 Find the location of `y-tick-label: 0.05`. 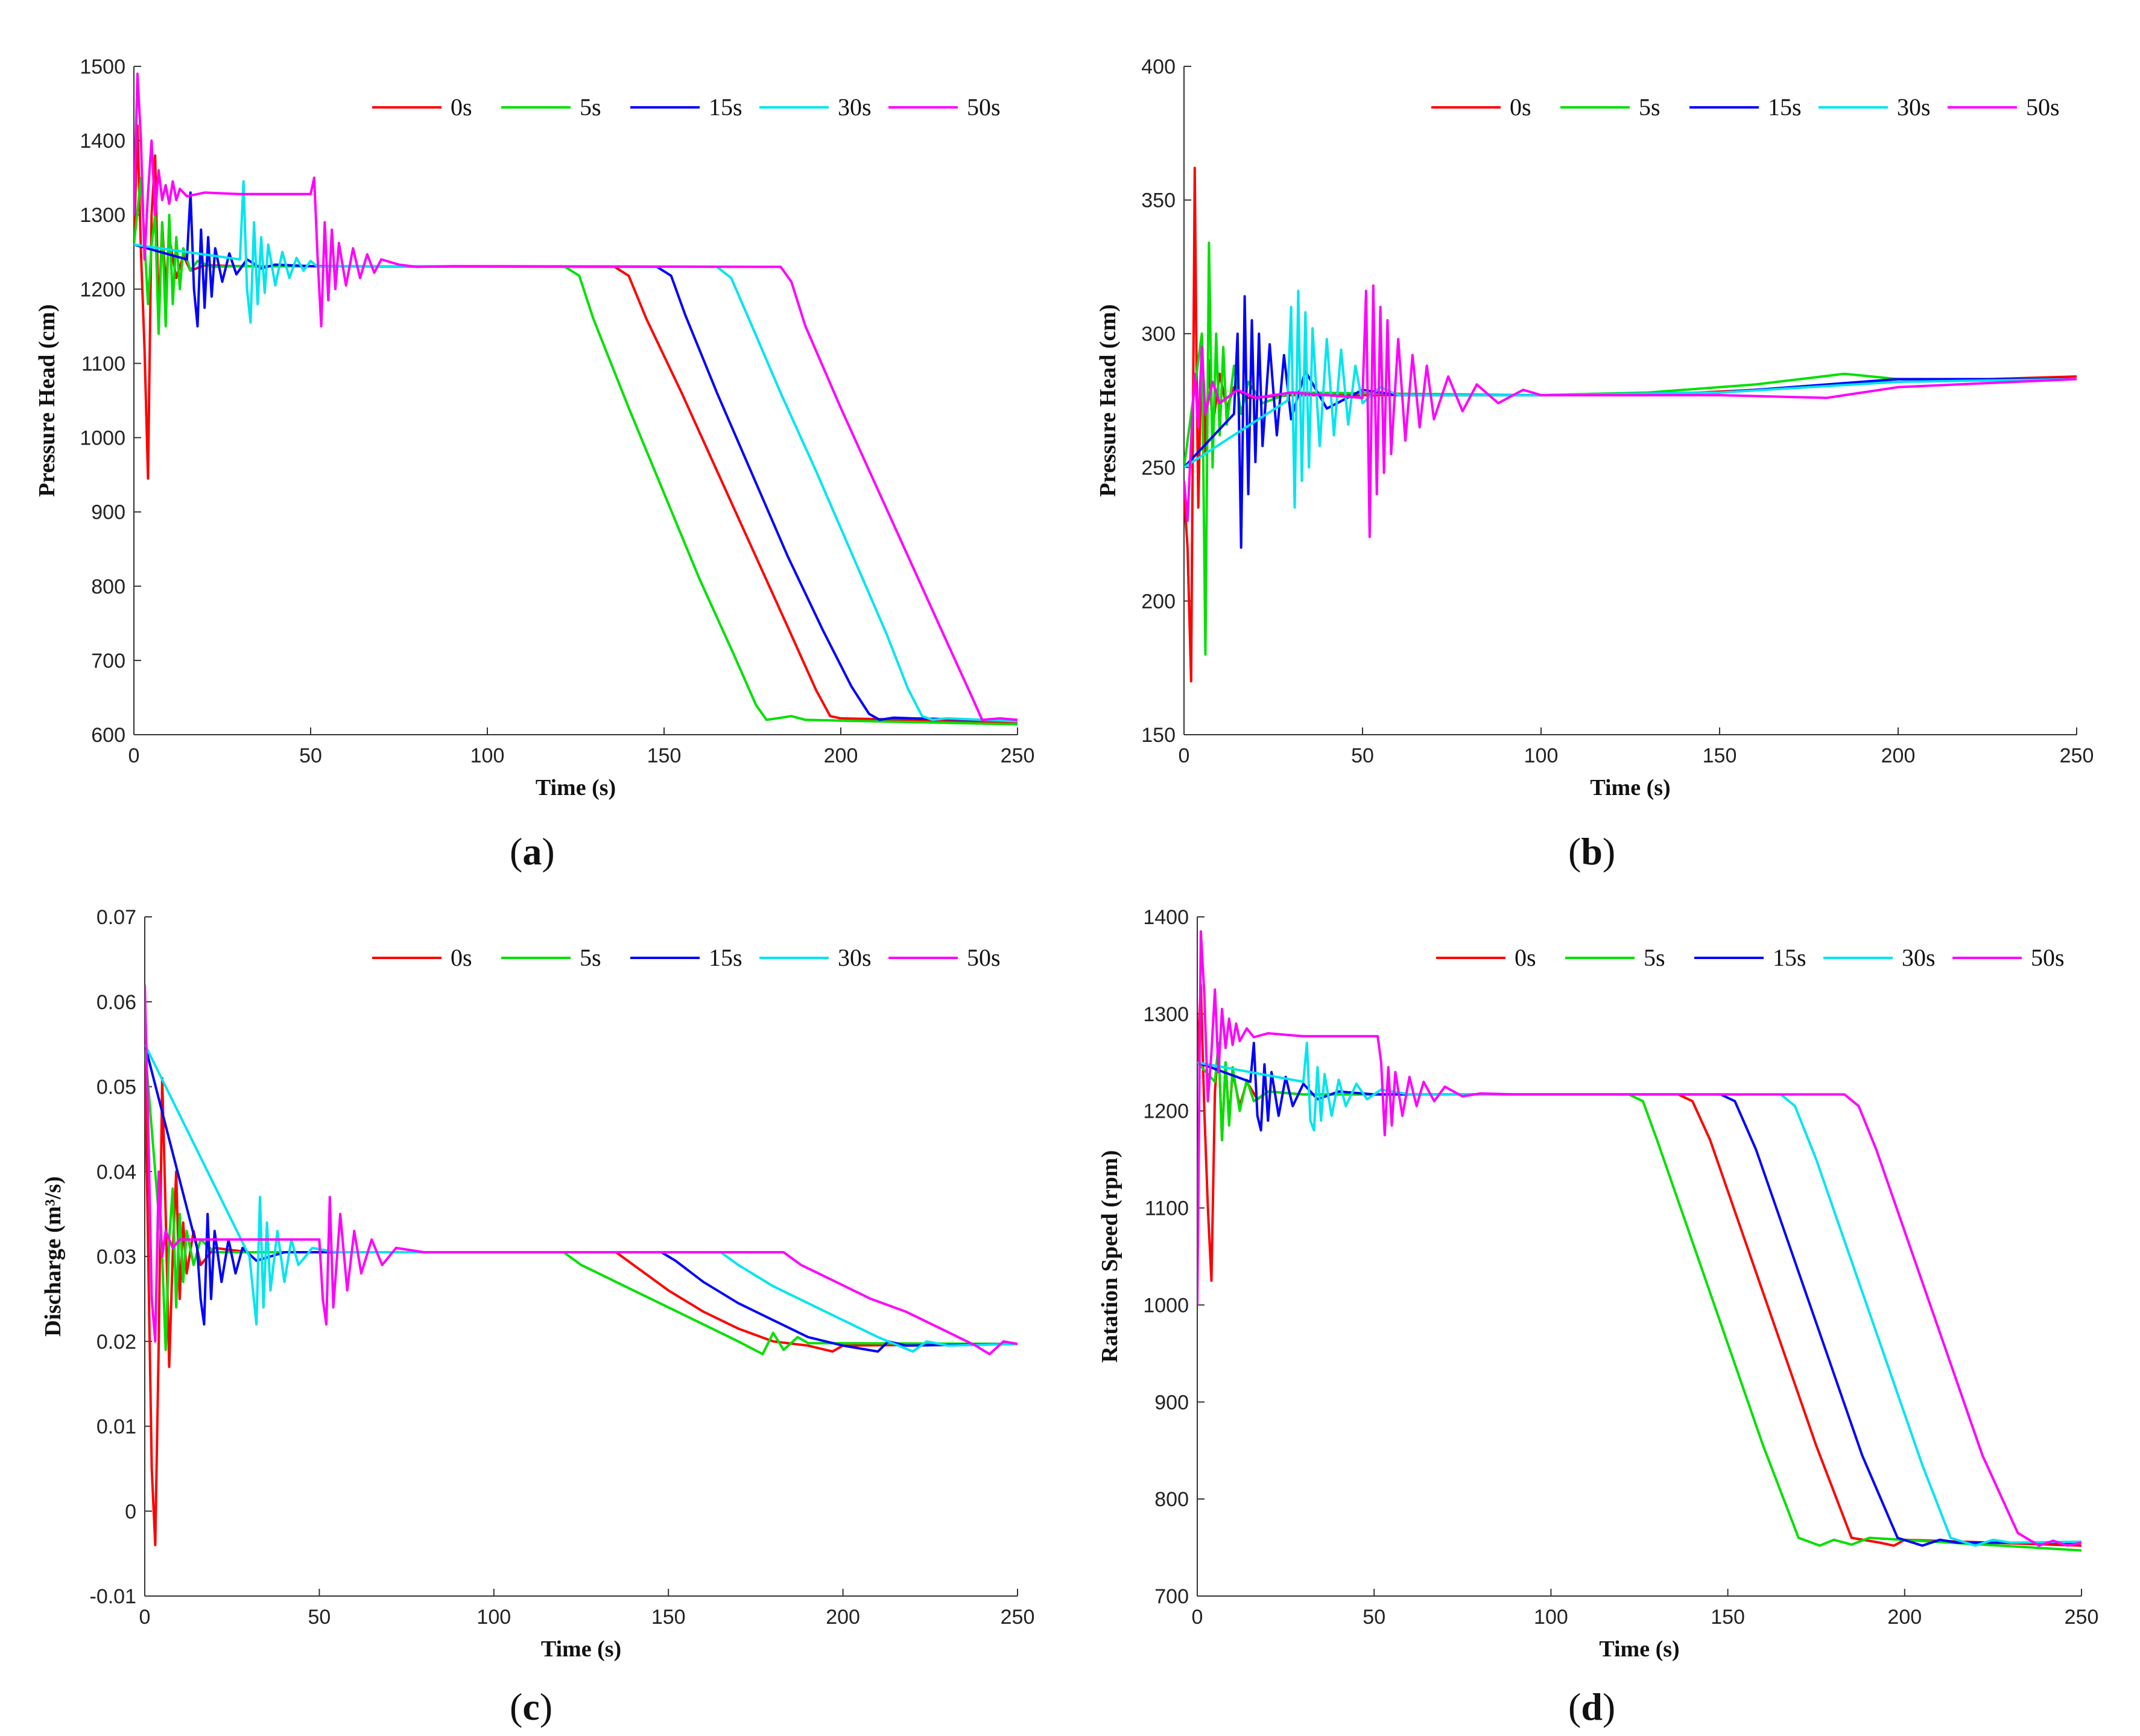

y-tick-label: 0.05 is located at coordinates (116, 1087).